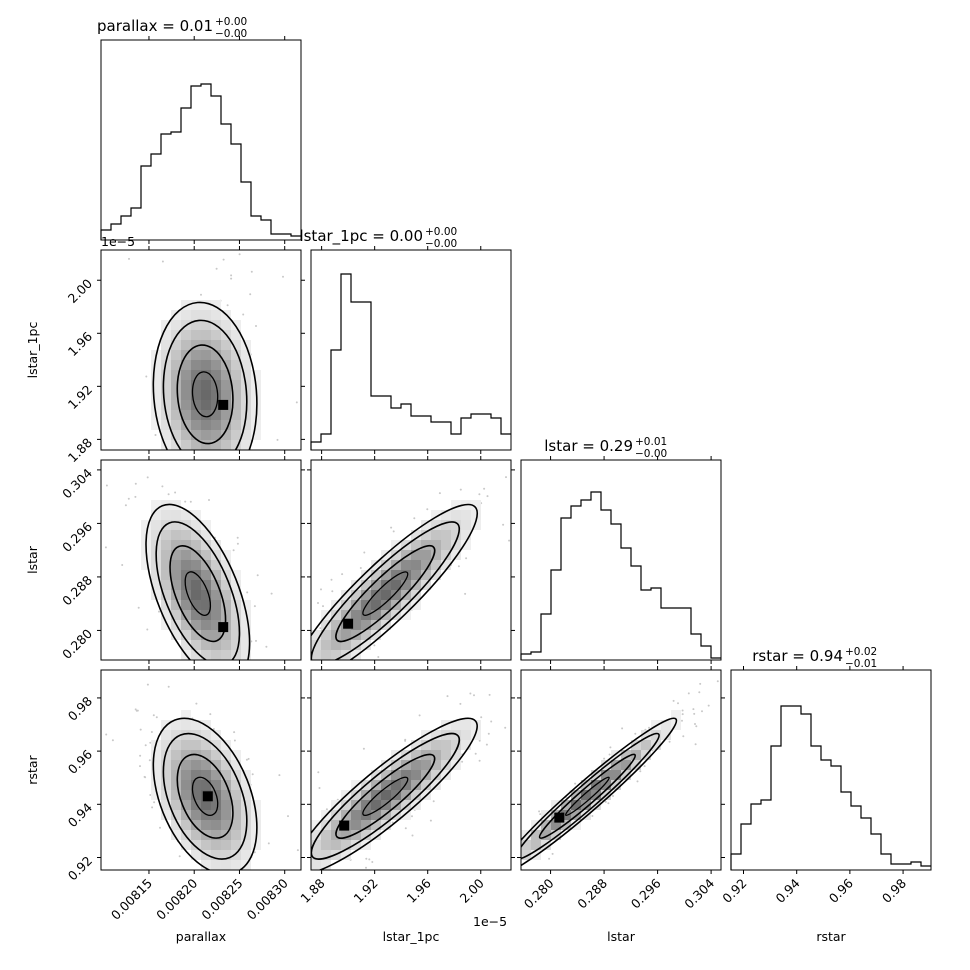 The width and height of the screenshot is (970, 970). What do you see at coordinates (788, 890) in the screenshot?
I see `x-tick-label: 0.94` at bounding box center [788, 890].